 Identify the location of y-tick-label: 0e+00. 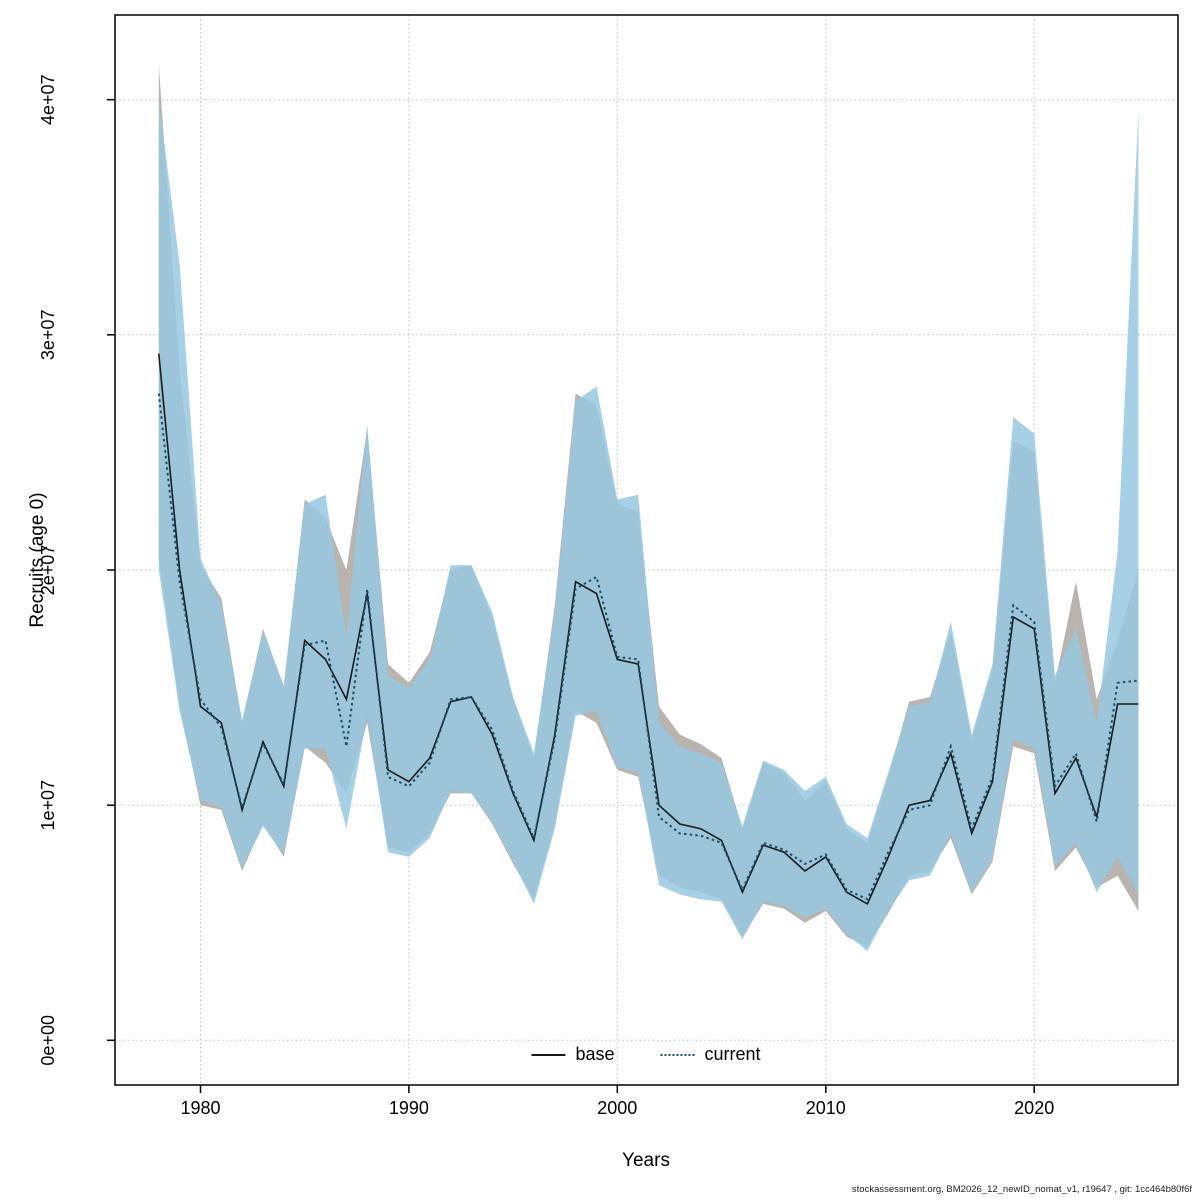
(48, 1040).